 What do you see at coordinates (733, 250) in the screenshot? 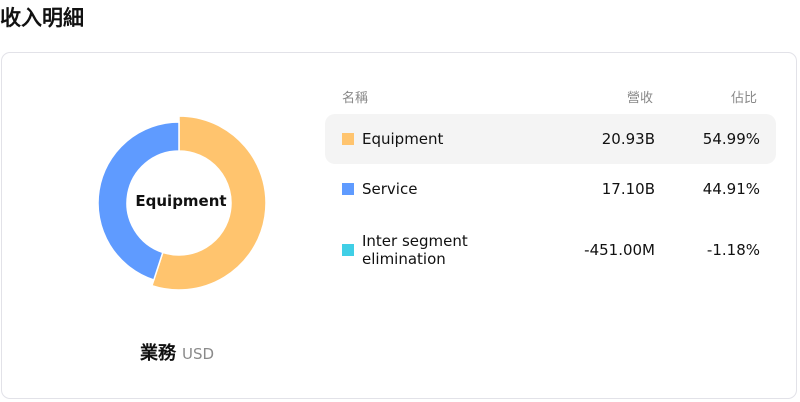
I see `segment-percent: -1.18%` at bounding box center [733, 250].